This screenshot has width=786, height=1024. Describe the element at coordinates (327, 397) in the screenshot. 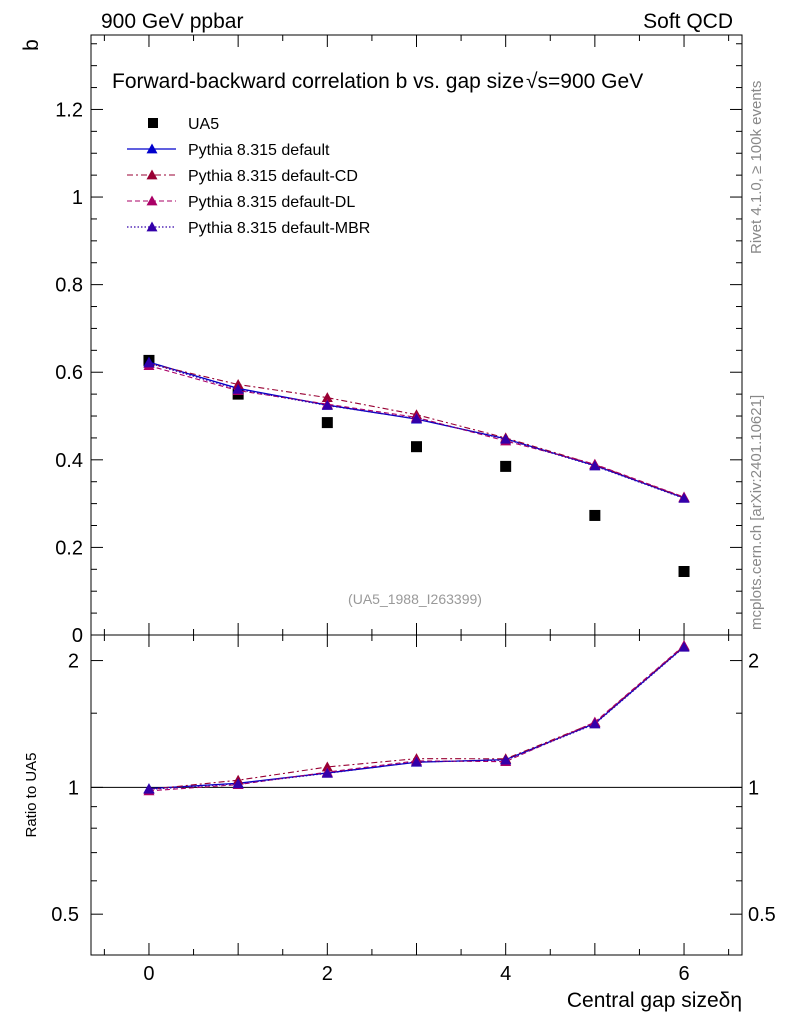

I see `main-marker-cd` at that location.